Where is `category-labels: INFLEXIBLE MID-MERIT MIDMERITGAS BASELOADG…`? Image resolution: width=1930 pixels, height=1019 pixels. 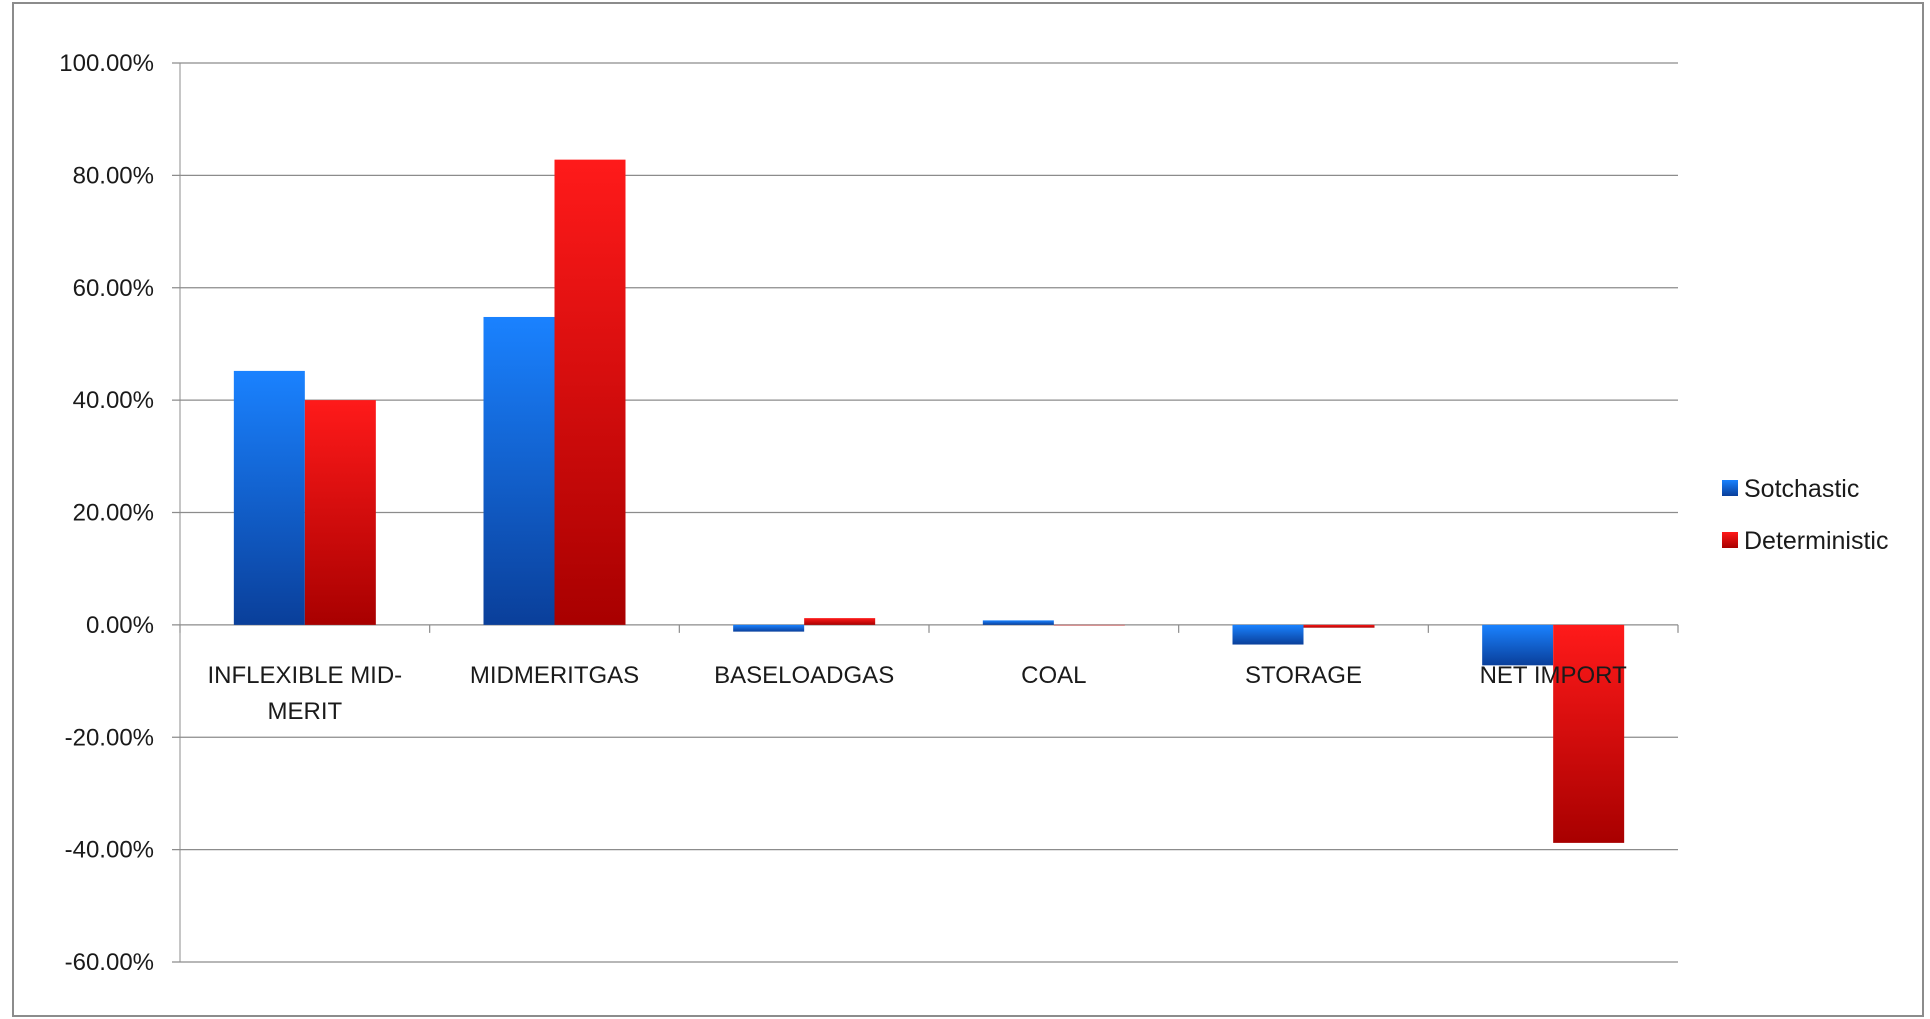
category-labels: INFLEXIBLE MID-MERIT MIDMERITGAS BASELOADG… is located at coordinates (917, 693).